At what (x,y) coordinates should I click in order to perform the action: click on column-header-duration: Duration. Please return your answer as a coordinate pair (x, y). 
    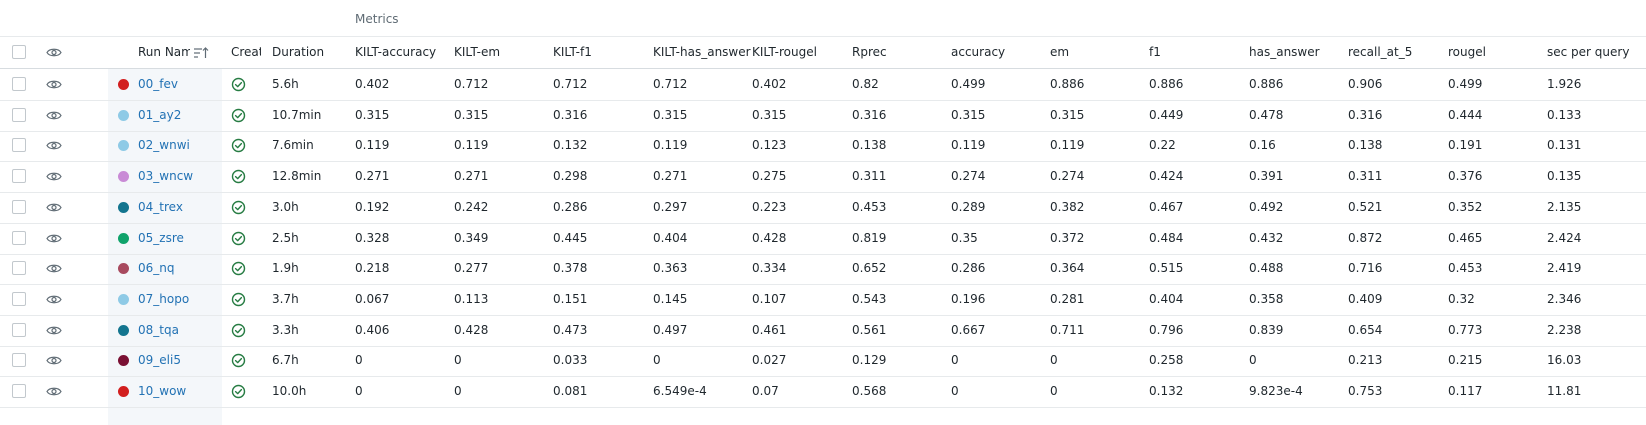
    Looking at the image, I should click on (298, 52).